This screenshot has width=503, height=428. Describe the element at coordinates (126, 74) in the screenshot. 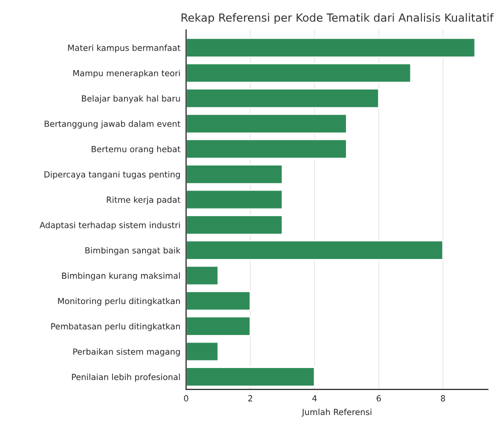

I see `y-tick-label: Mampu menerapkan teori` at that location.